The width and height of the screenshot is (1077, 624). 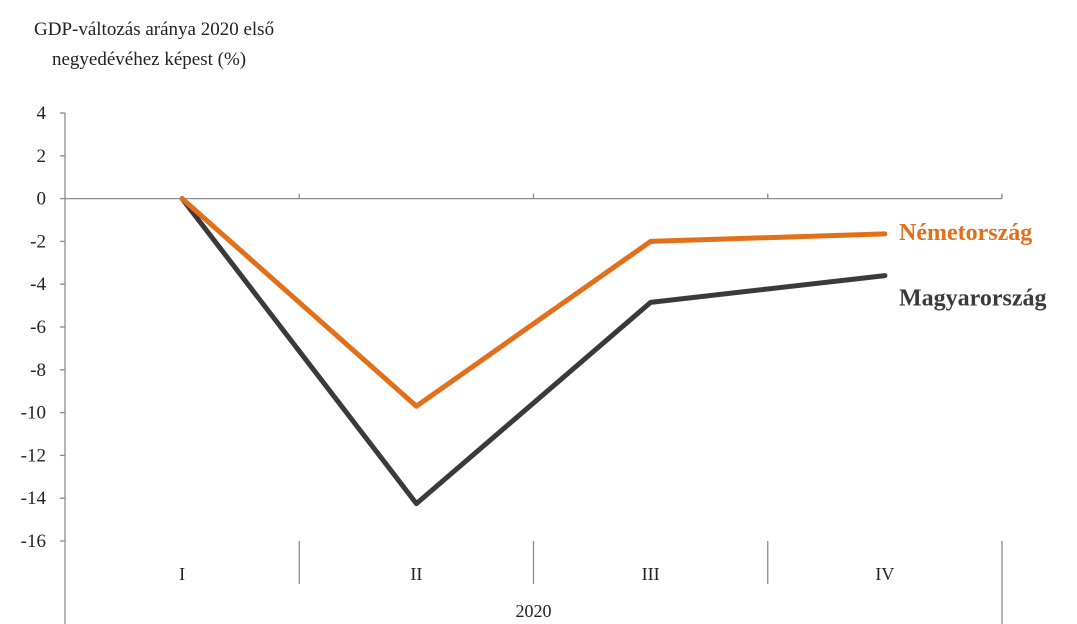 I want to click on y-tick-label: -16, so click(x=33, y=541).